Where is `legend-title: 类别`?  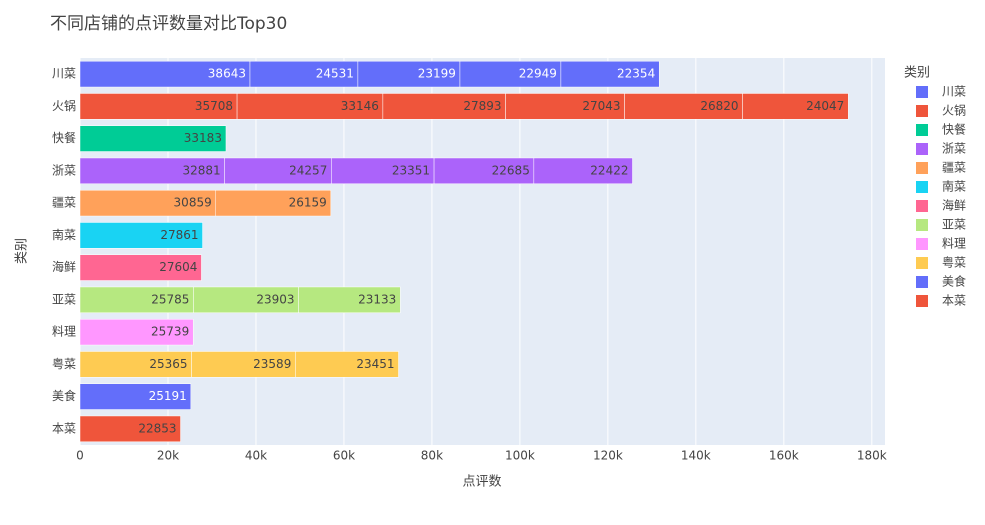
legend-title: 类别 is located at coordinates (917, 73).